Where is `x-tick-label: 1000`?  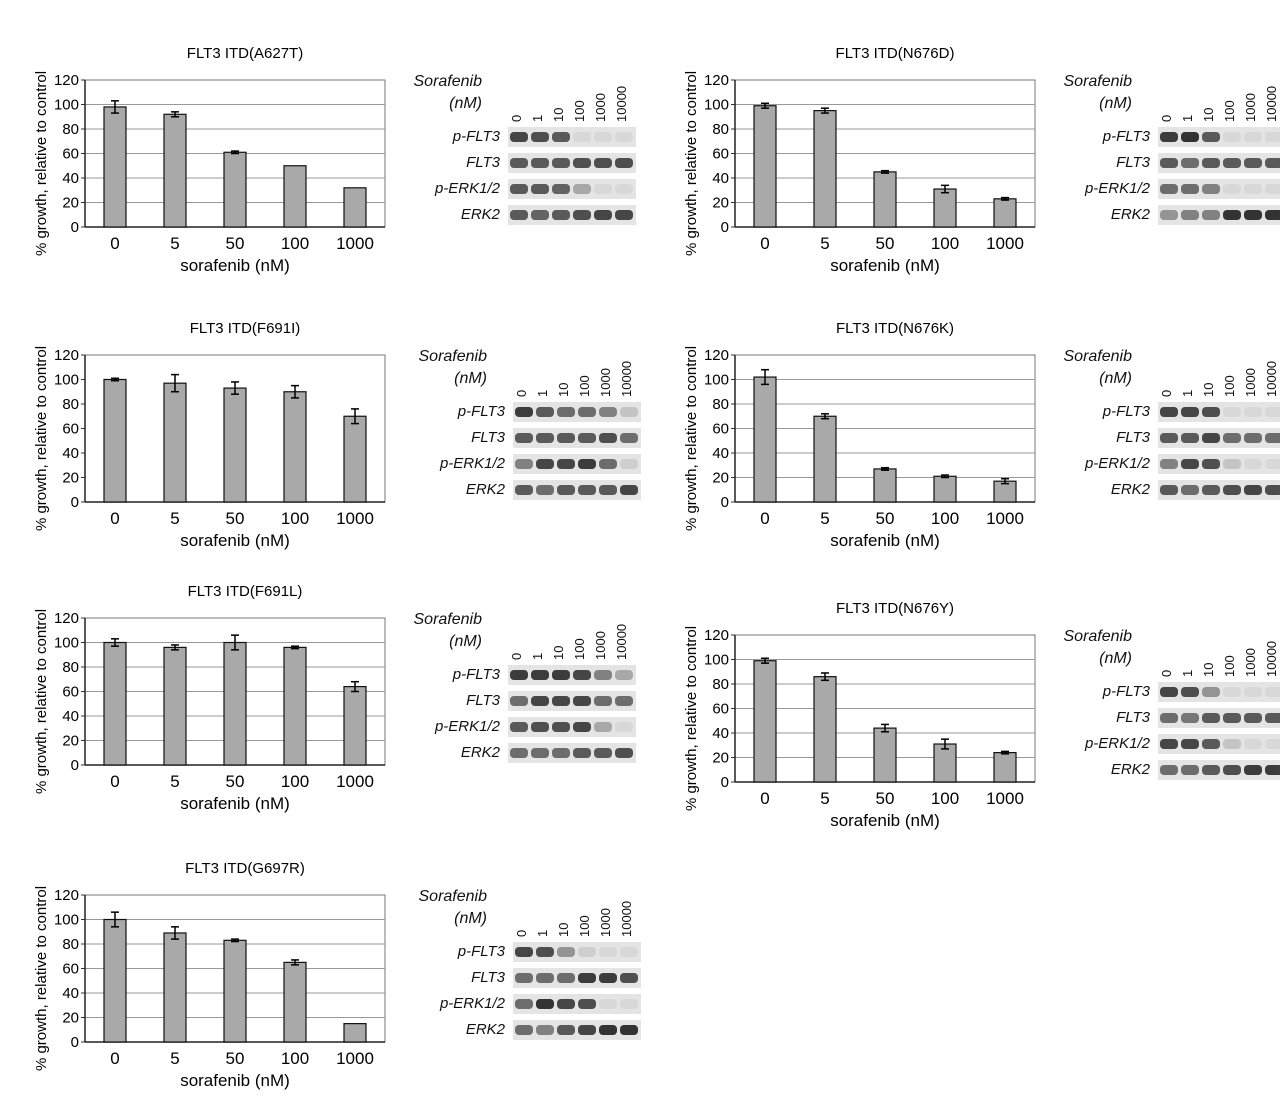 x-tick-label: 1000 is located at coordinates (1005, 798).